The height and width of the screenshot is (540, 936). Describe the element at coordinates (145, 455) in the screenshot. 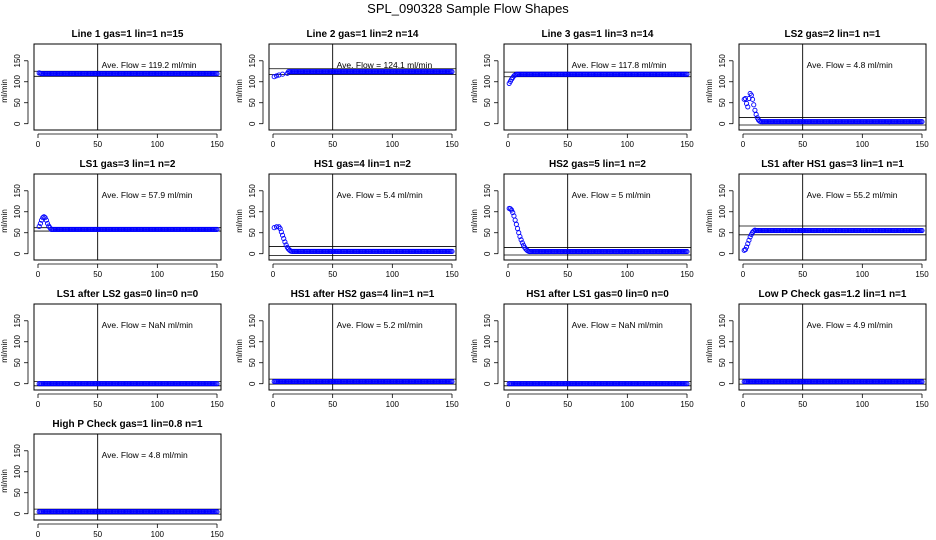

I see `average-flow-annotation: Ave. Flow = 4.8 ml/min` at that location.